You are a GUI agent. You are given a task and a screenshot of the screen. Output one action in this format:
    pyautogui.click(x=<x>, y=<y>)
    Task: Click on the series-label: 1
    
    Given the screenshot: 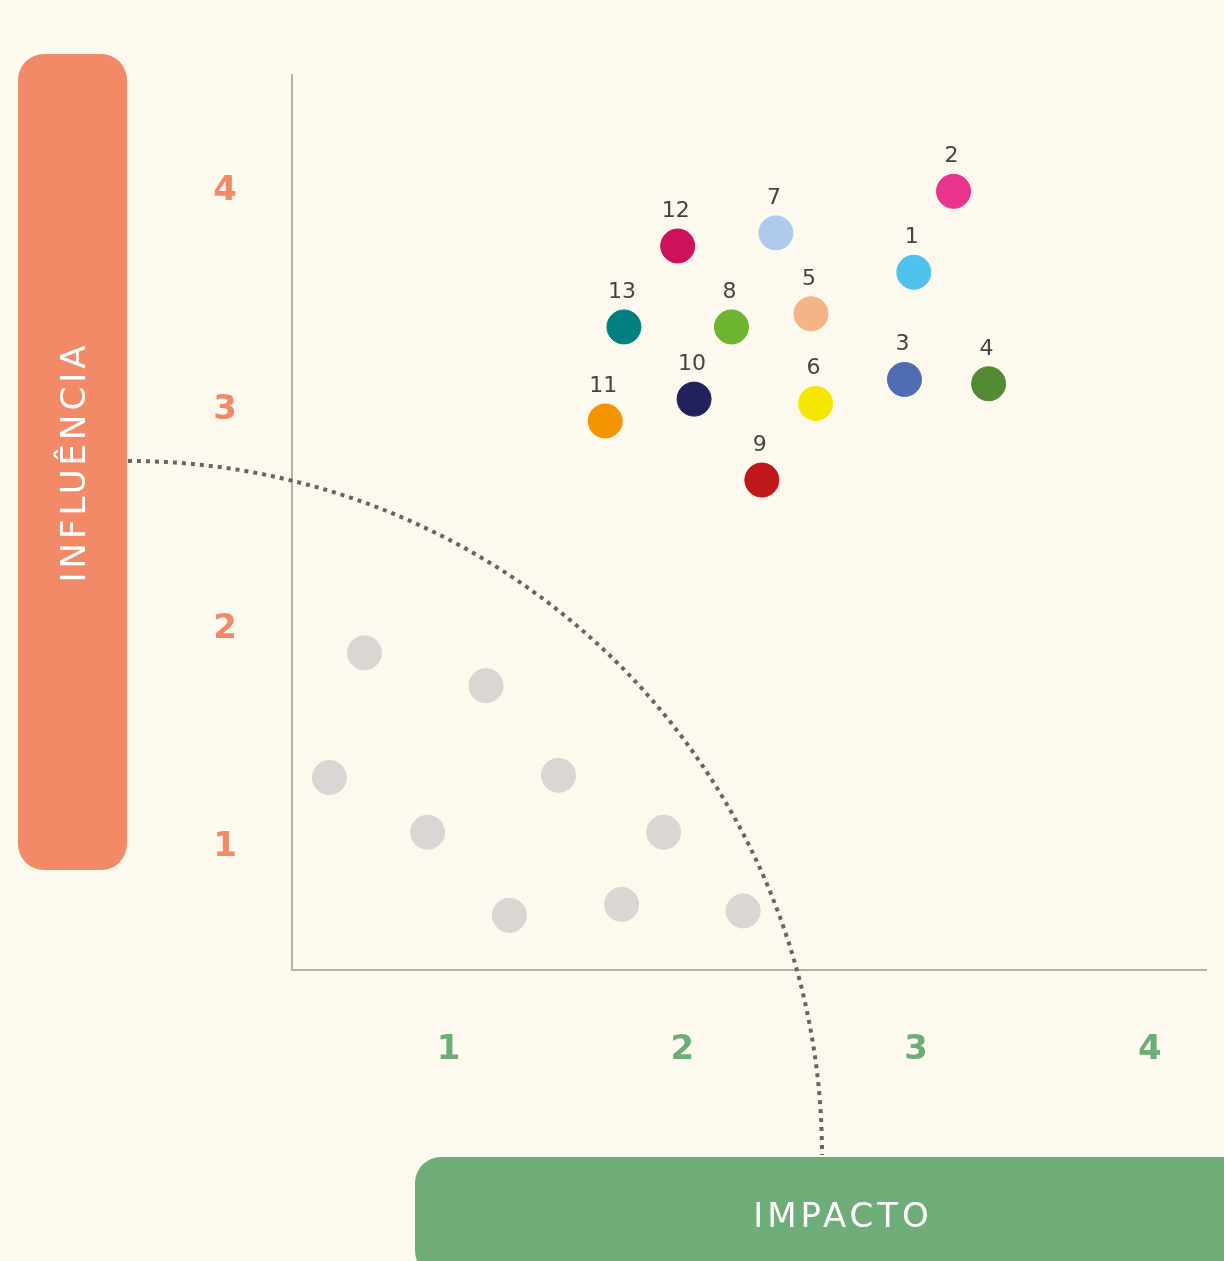 What is the action you would take?
    pyautogui.click(x=911, y=235)
    